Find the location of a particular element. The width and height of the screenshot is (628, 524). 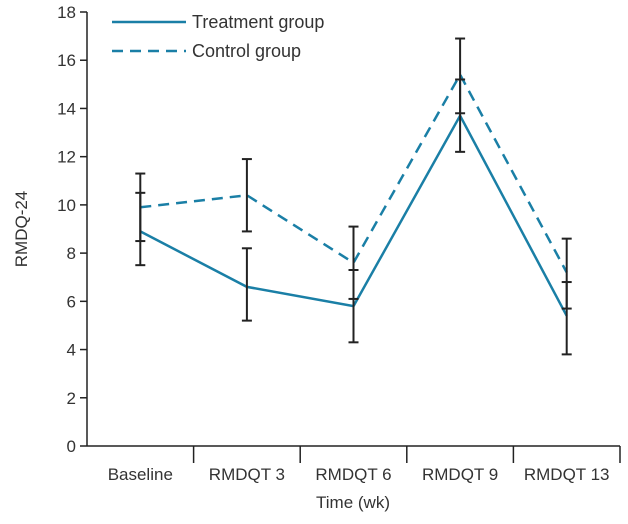

legend: Treatment group Control group is located at coordinates (218, 36).